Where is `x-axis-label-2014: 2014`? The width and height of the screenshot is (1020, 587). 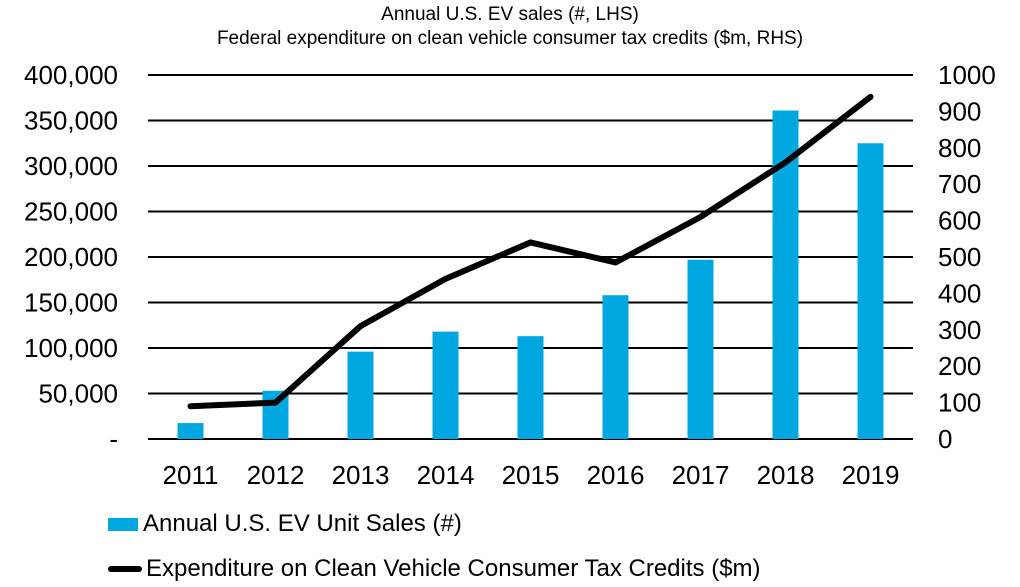 x-axis-label-2014: 2014 is located at coordinates (446, 475).